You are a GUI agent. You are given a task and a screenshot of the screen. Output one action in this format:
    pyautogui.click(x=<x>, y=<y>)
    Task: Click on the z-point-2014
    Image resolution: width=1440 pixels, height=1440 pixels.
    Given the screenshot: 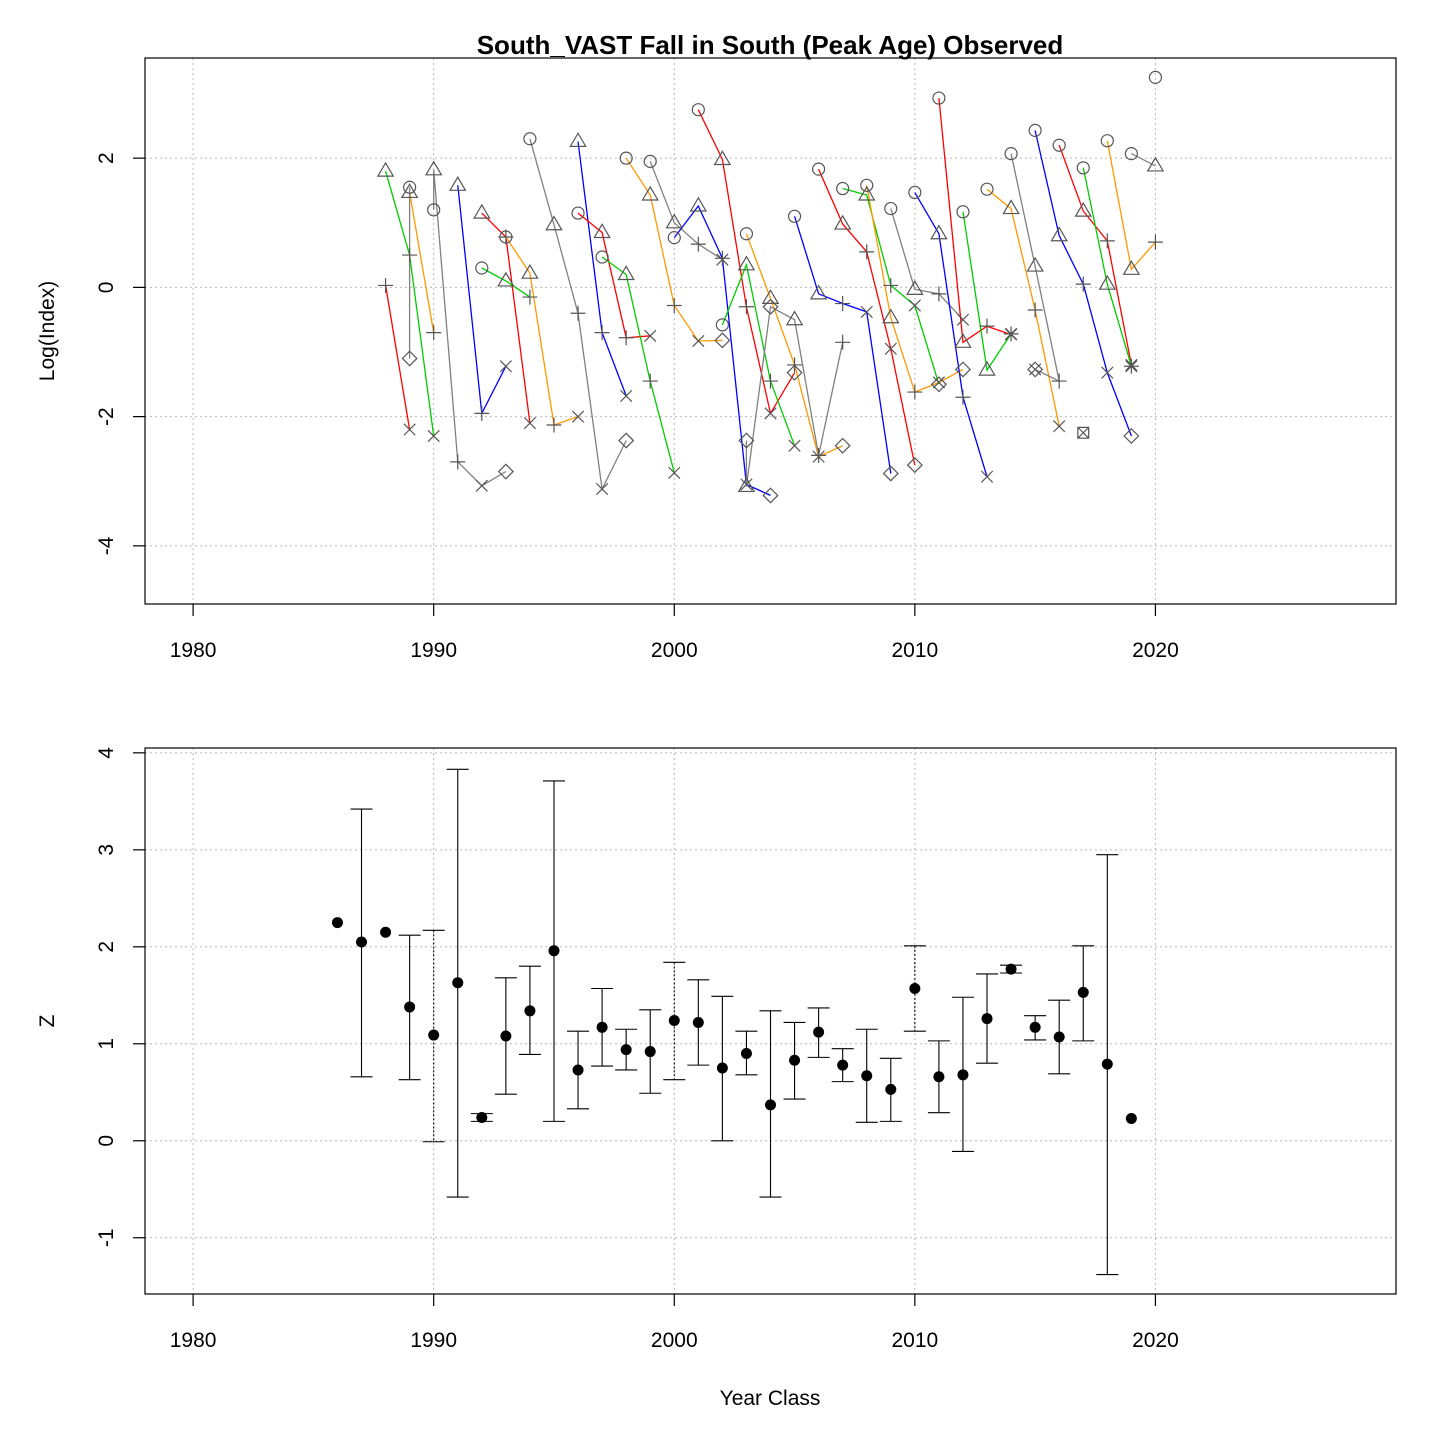 What is the action you would take?
    pyautogui.click(x=1011, y=969)
    